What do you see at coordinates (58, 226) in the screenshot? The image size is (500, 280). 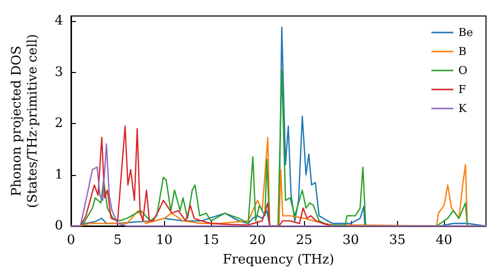 I see `y-tick-label: 0` at bounding box center [58, 226].